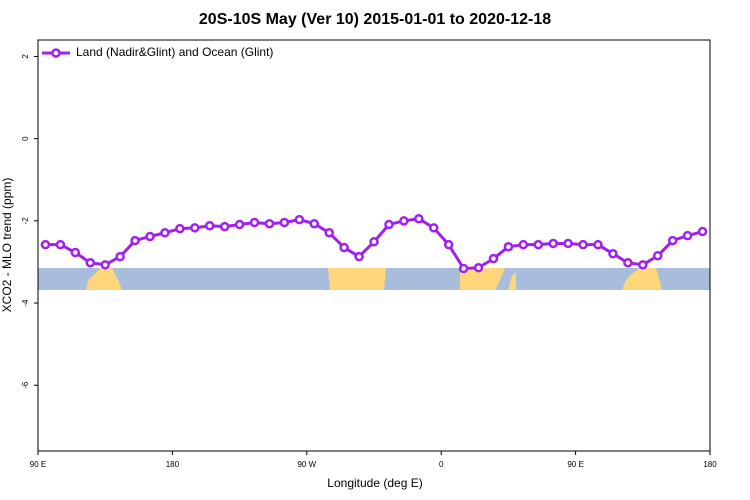 This screenshot has width=750, height=500. What do you see at coordinates (56, 53) in the screenshot?
I see `legend-marker` at bounding box center [56, 53].